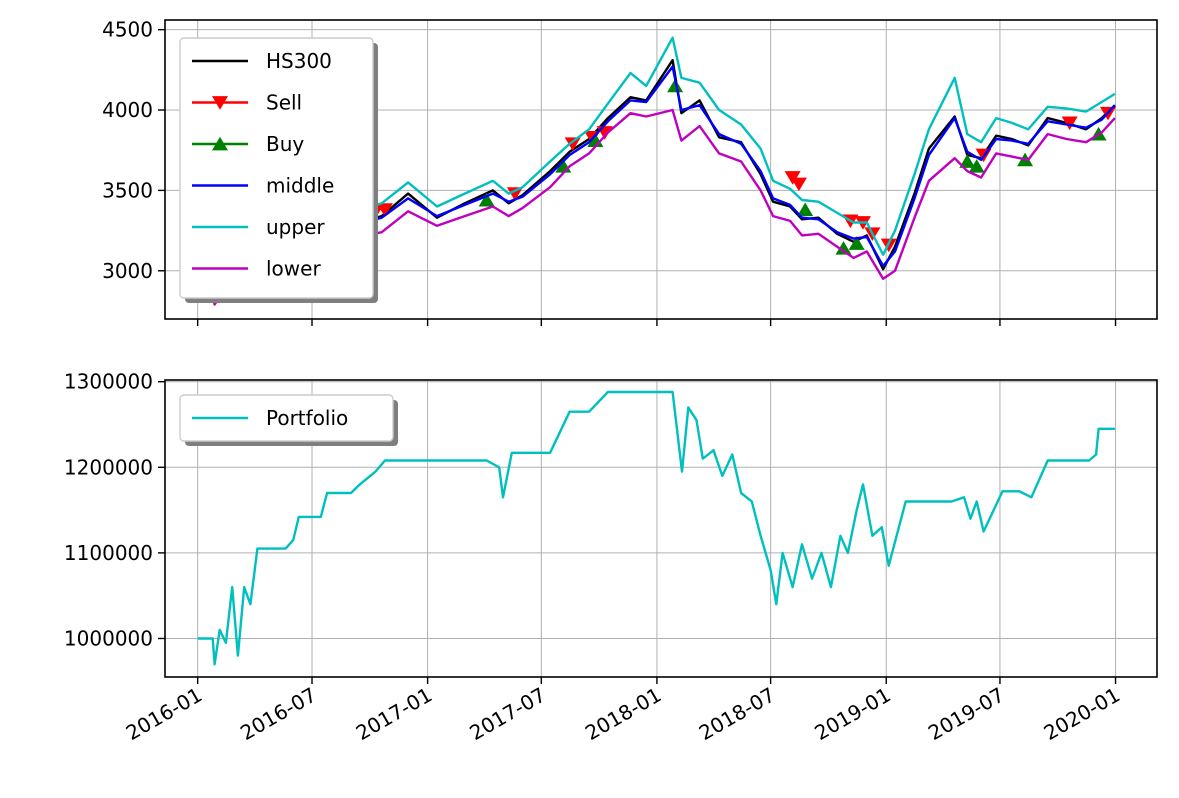 This screenshot has width=1179, height=798. What do you see at coordinates (220, 143) in the screenshot?
I see `legend-marker-buy` at bounding box center [220, 143].